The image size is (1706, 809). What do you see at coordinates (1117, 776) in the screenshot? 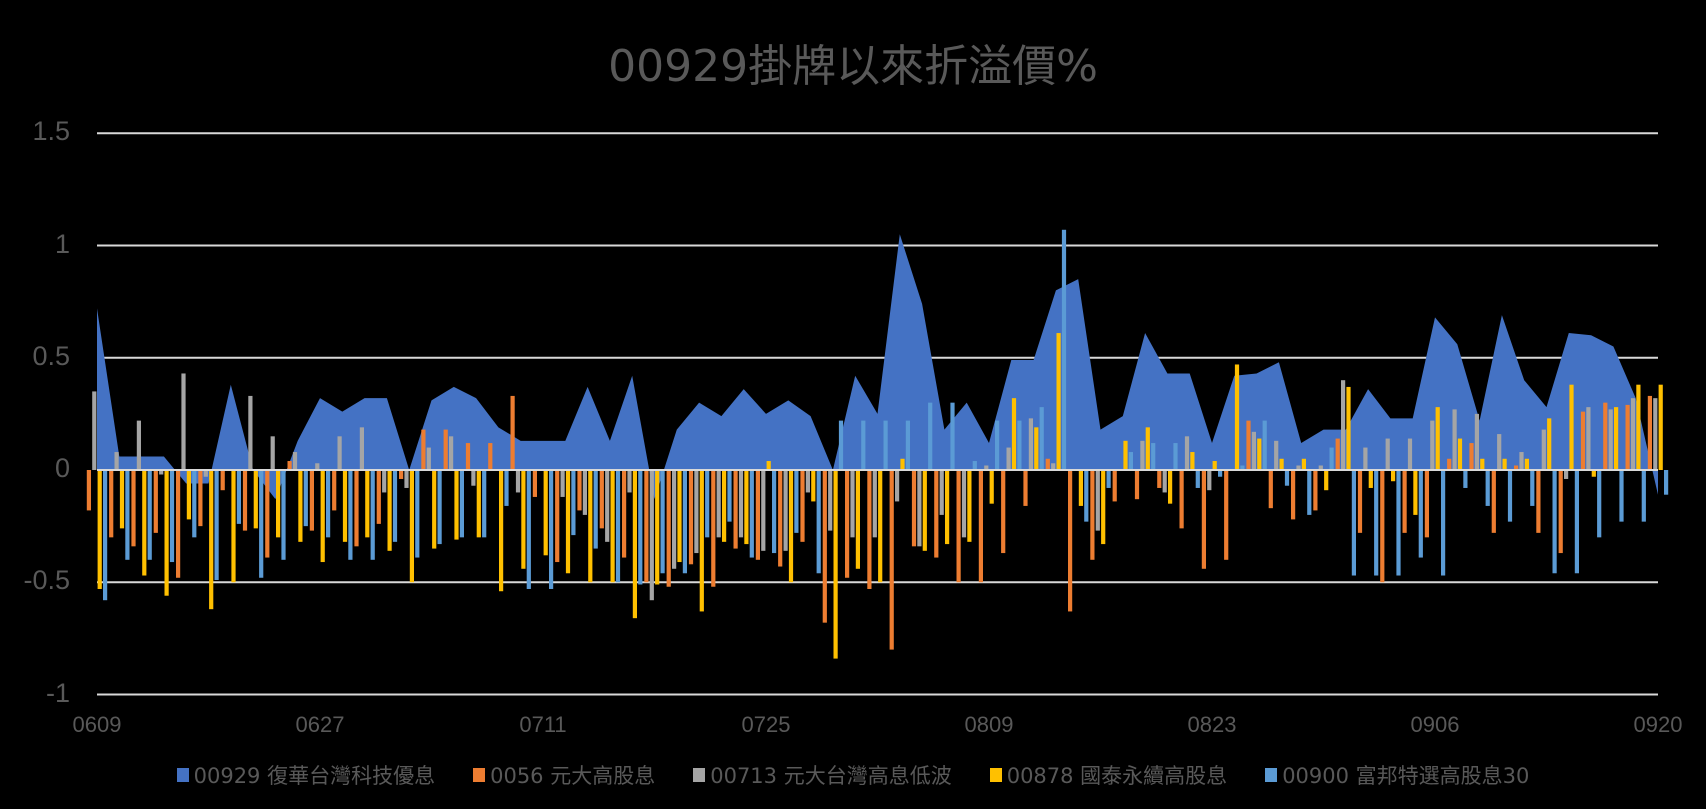
I see `legend-label: 00878 國泰永續高股息` at bounding box center [1117, 776].